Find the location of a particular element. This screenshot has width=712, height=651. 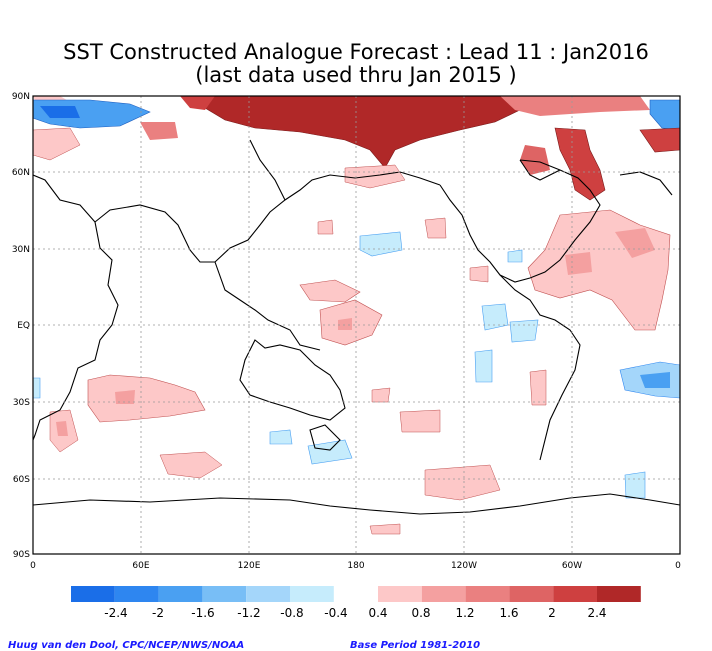

x-tick-label: 120E is located at coordinates (249, 566).